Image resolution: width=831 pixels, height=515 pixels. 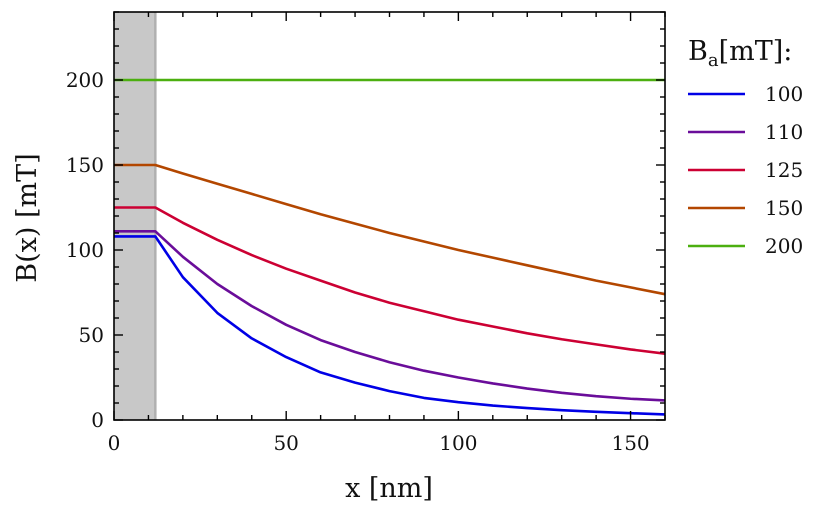 I want to click on legend-entry-110: 110, so click(x=745, y=132).